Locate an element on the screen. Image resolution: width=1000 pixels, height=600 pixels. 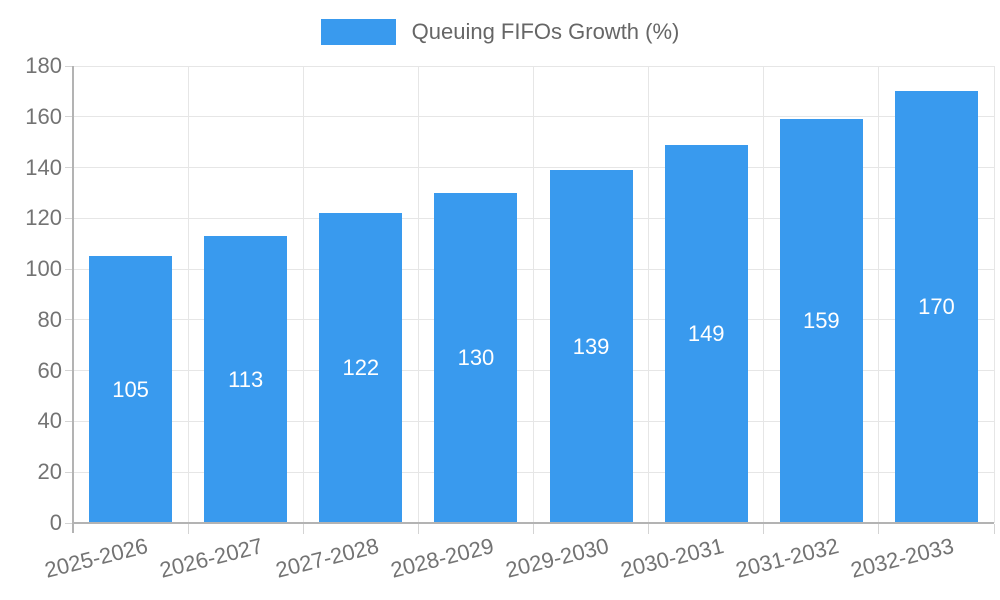
x-tick-label: 2028-2029 is located at coordinates (441, 558).